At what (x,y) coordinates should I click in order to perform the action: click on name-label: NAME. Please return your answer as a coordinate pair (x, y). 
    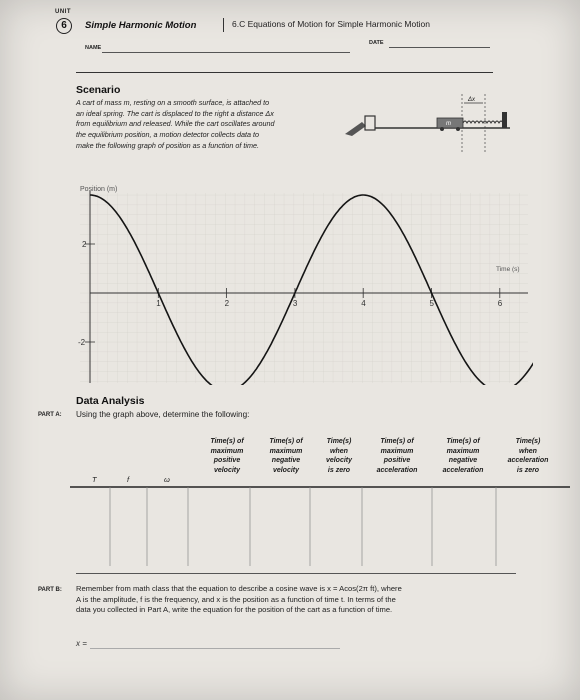
    Looking at the image, I should click on (93, 48).